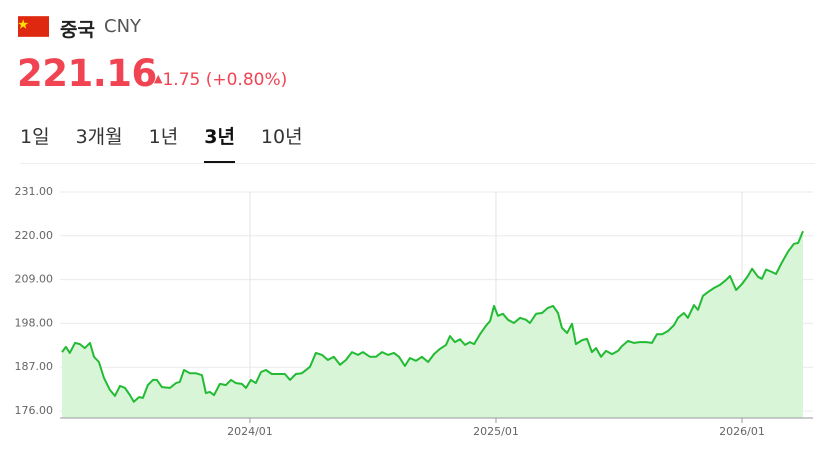  What do you see at coordinates (34, 366) in the screenshot?
I see `y-tick-label: 187.00` at bounding box center [34, 366].